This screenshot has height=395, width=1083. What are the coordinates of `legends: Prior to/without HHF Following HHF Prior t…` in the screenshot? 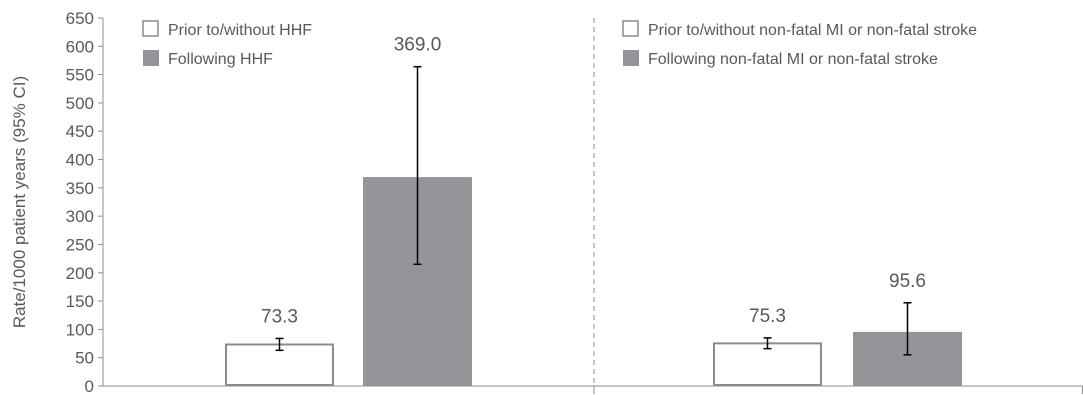 It's located at (559, 44).